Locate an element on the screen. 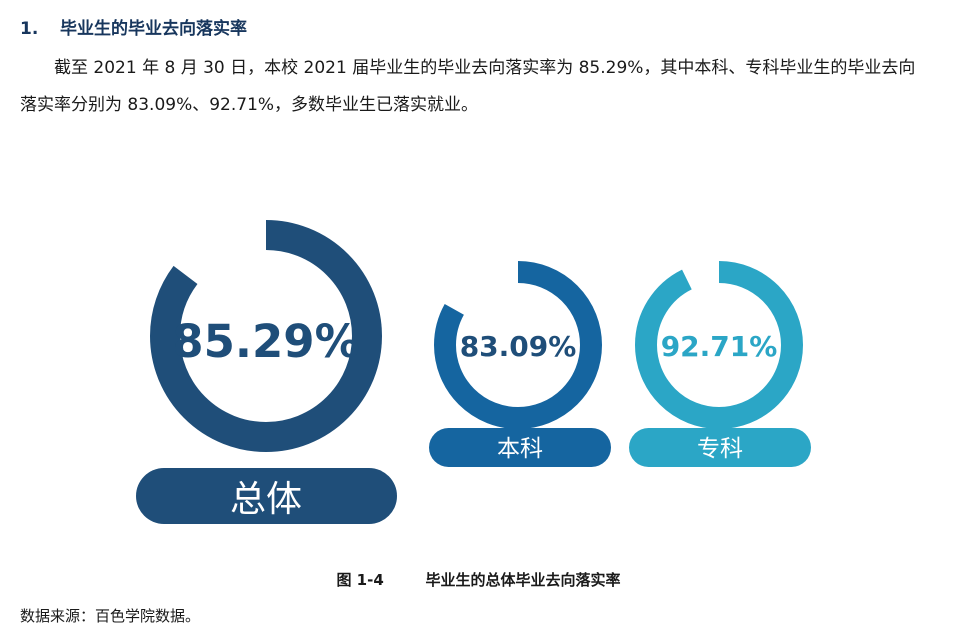 The width and height of the screenshot is (957, 644). donut-undergrad-arc is located at coordinates (518, 345).